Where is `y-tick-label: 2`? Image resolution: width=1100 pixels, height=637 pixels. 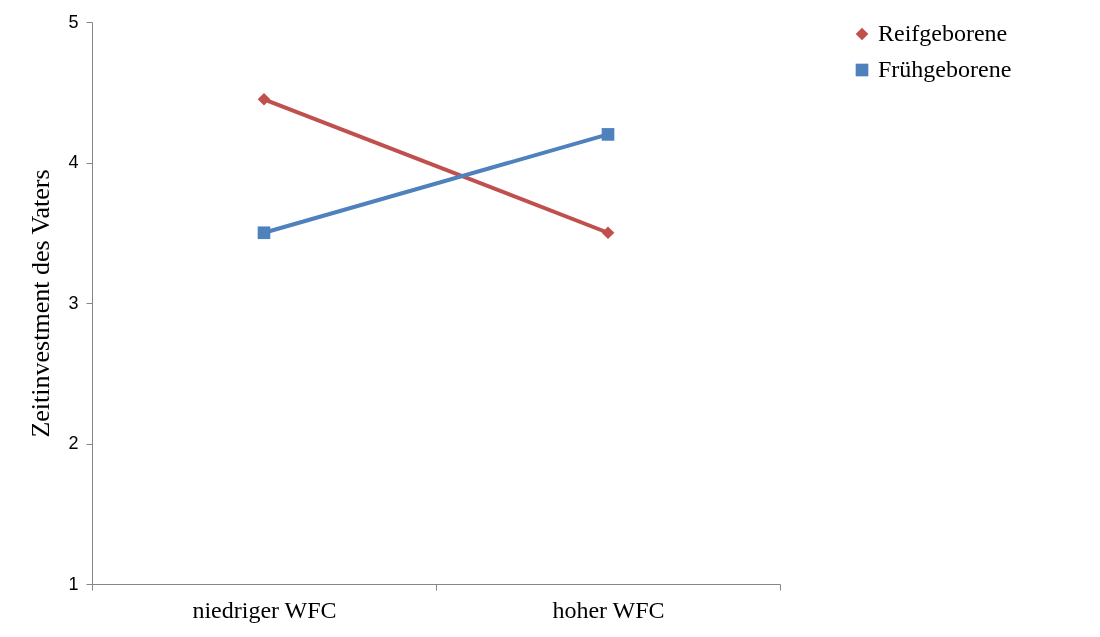 y-tick-label: 2 is located at coordinates (73, 443).